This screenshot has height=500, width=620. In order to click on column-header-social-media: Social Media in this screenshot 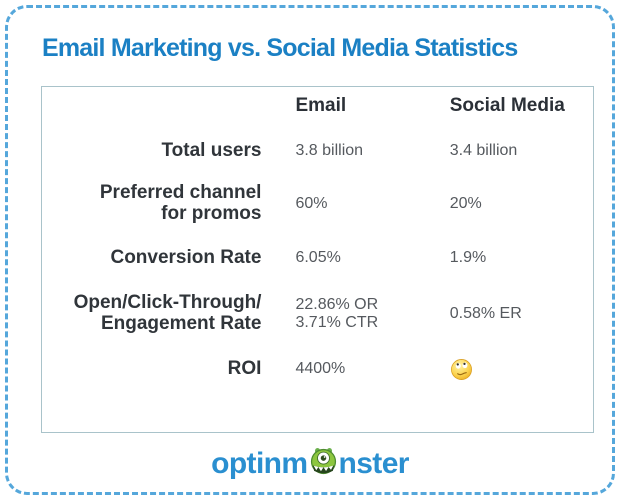, I will do `click(507, 105)`.